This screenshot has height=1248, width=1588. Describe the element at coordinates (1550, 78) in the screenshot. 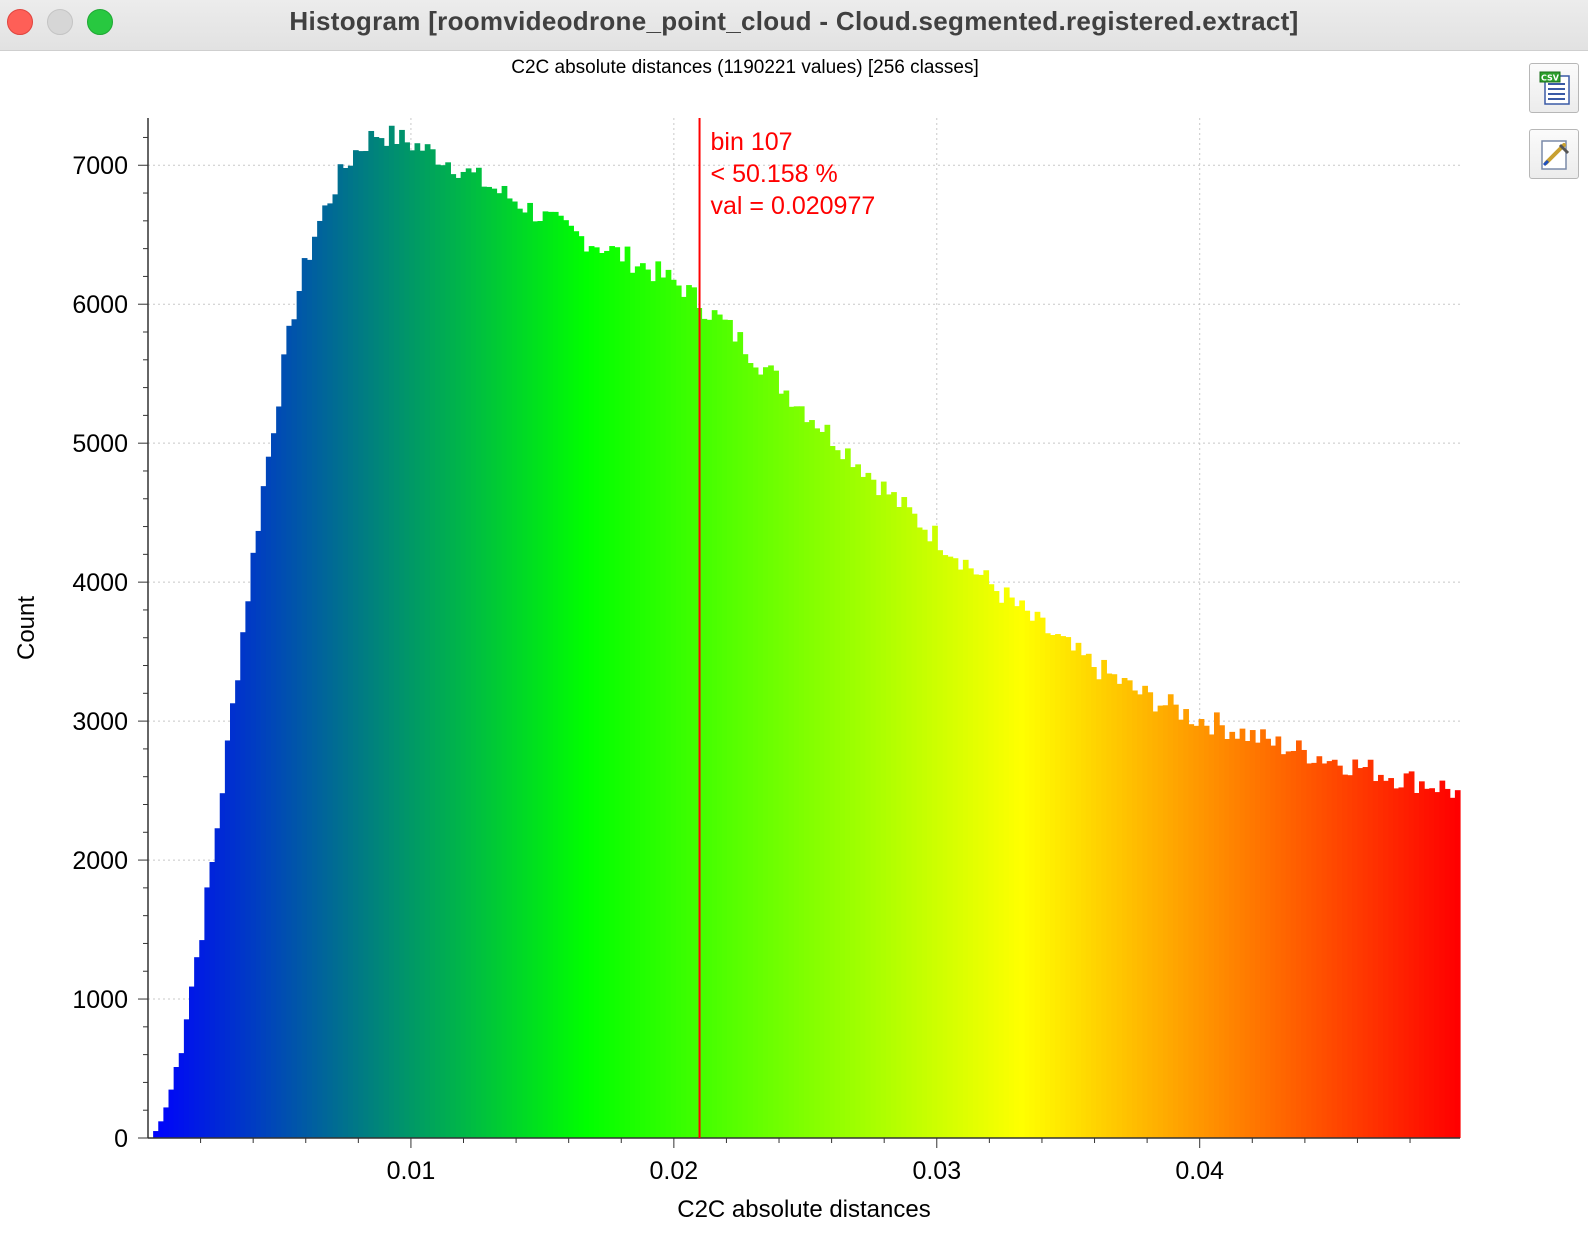

I see `svg-text: CSV` at that location.